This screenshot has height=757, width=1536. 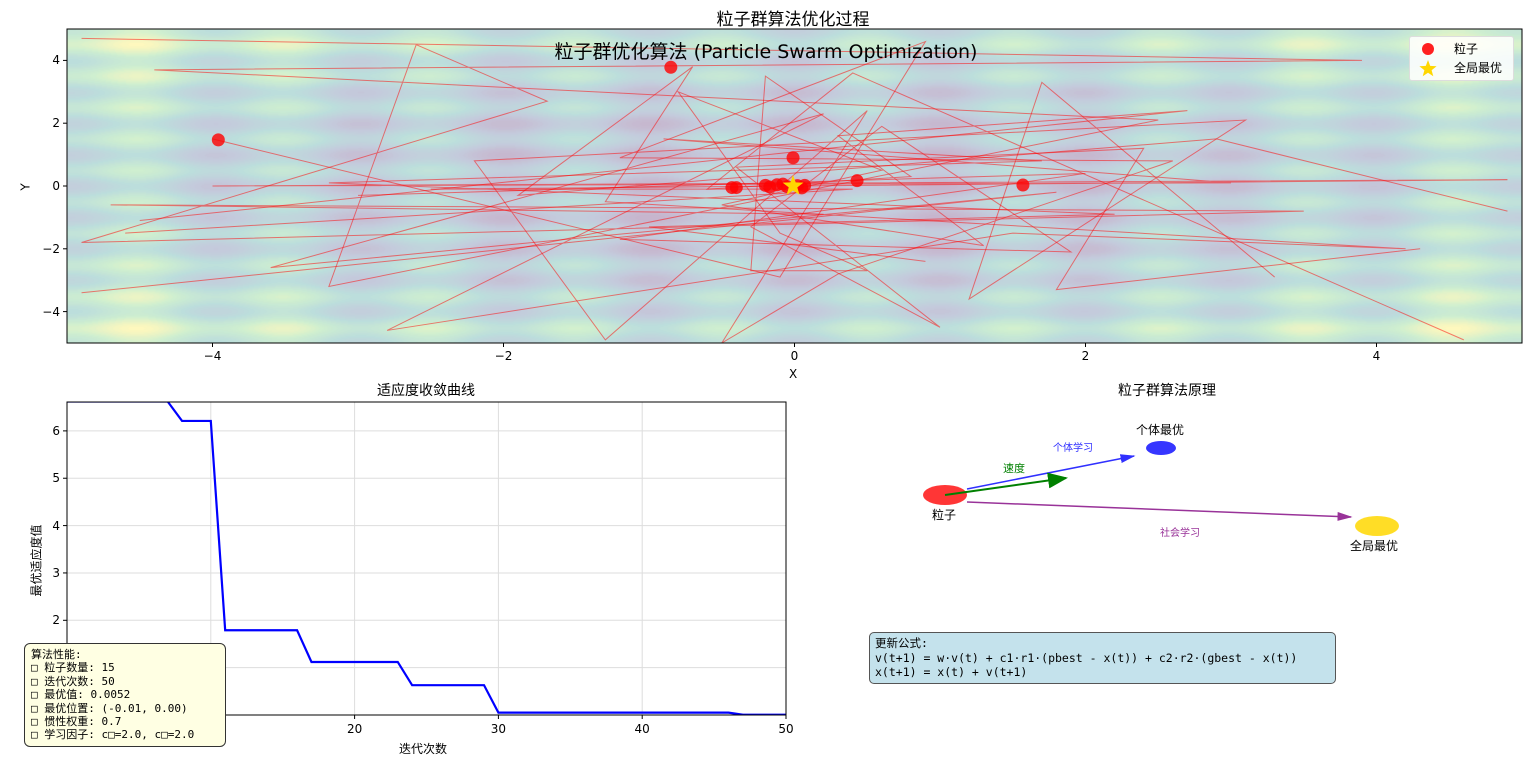 I want to click on cognitive-arrow, so click(x=1051, y=472).